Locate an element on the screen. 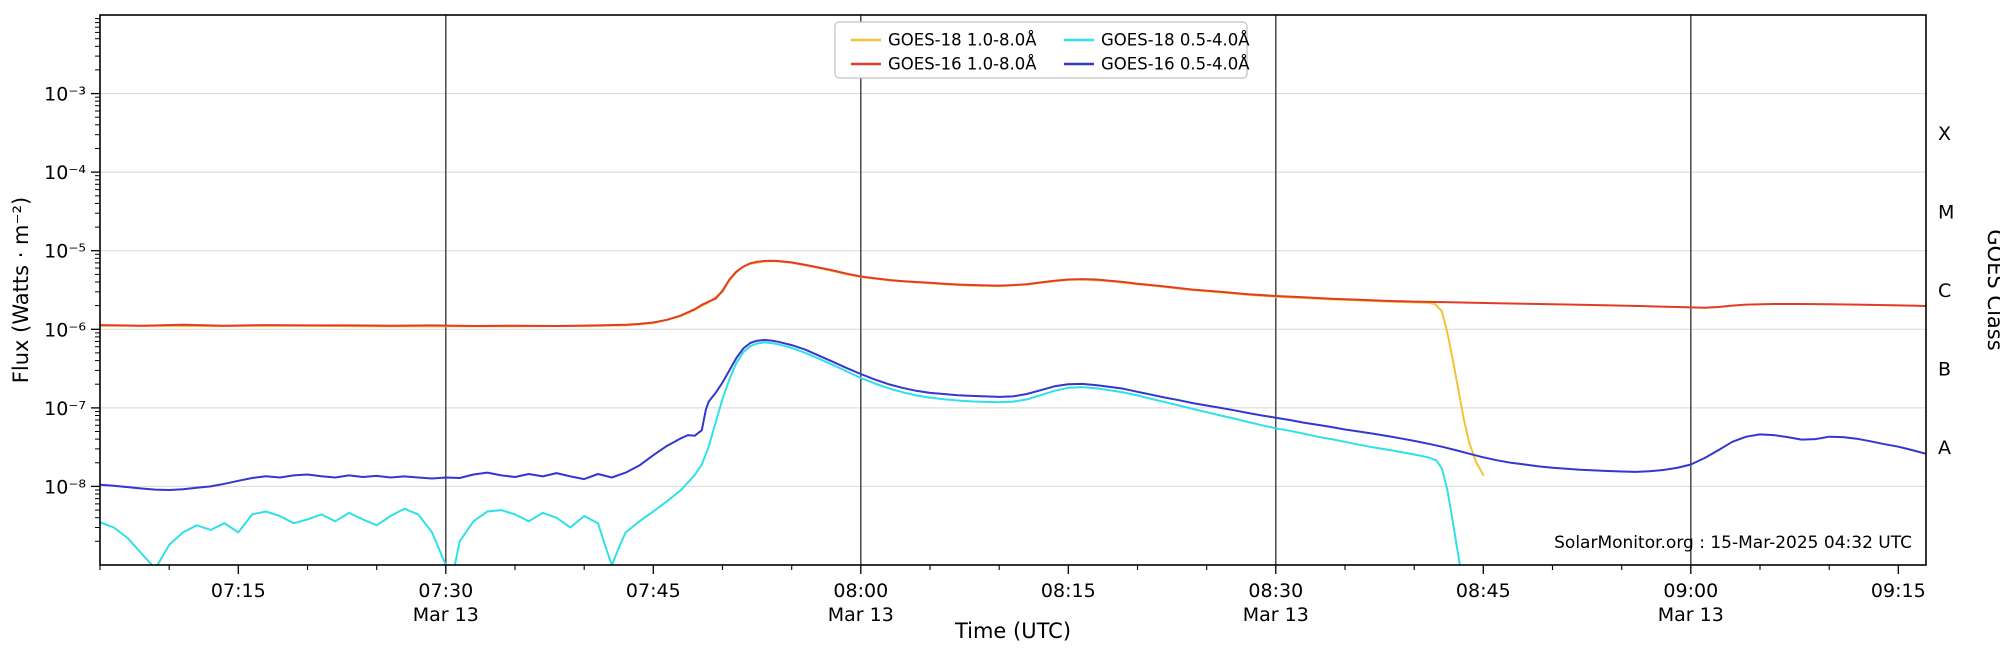 This screenshot has height=650, width=2000. x-tick-label: 09:15 is located at coordinates (1898, 591).